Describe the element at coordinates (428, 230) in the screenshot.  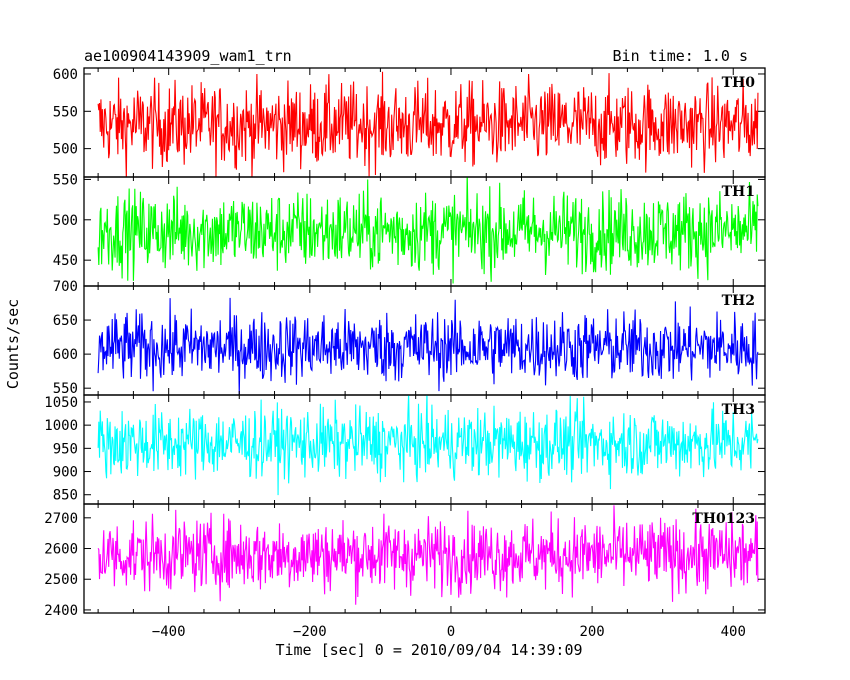
I see `series-line-th1` at that location.